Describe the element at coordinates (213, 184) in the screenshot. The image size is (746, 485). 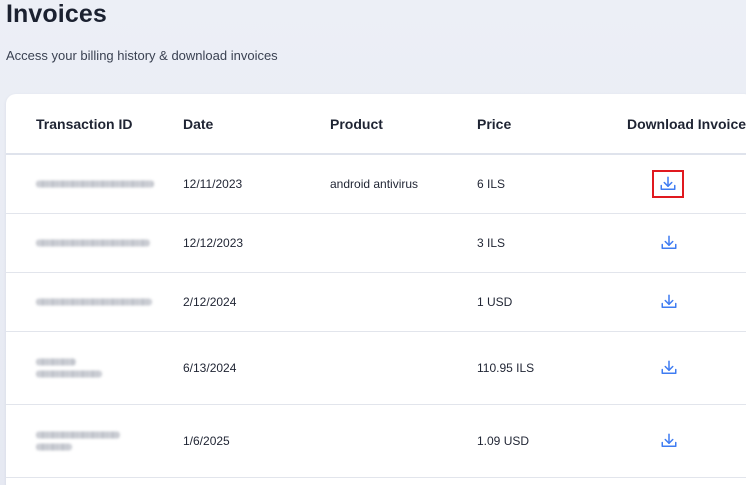
I see `row-date: 12/11/2023` at that location.